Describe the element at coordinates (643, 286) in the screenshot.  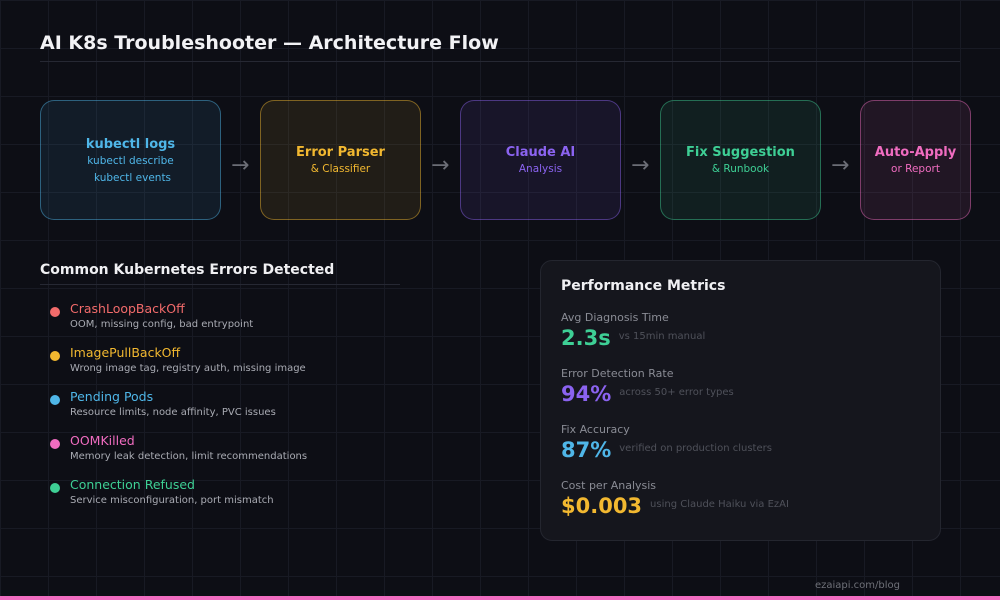
I see `metrics-title: Performance Metrics` at that location.